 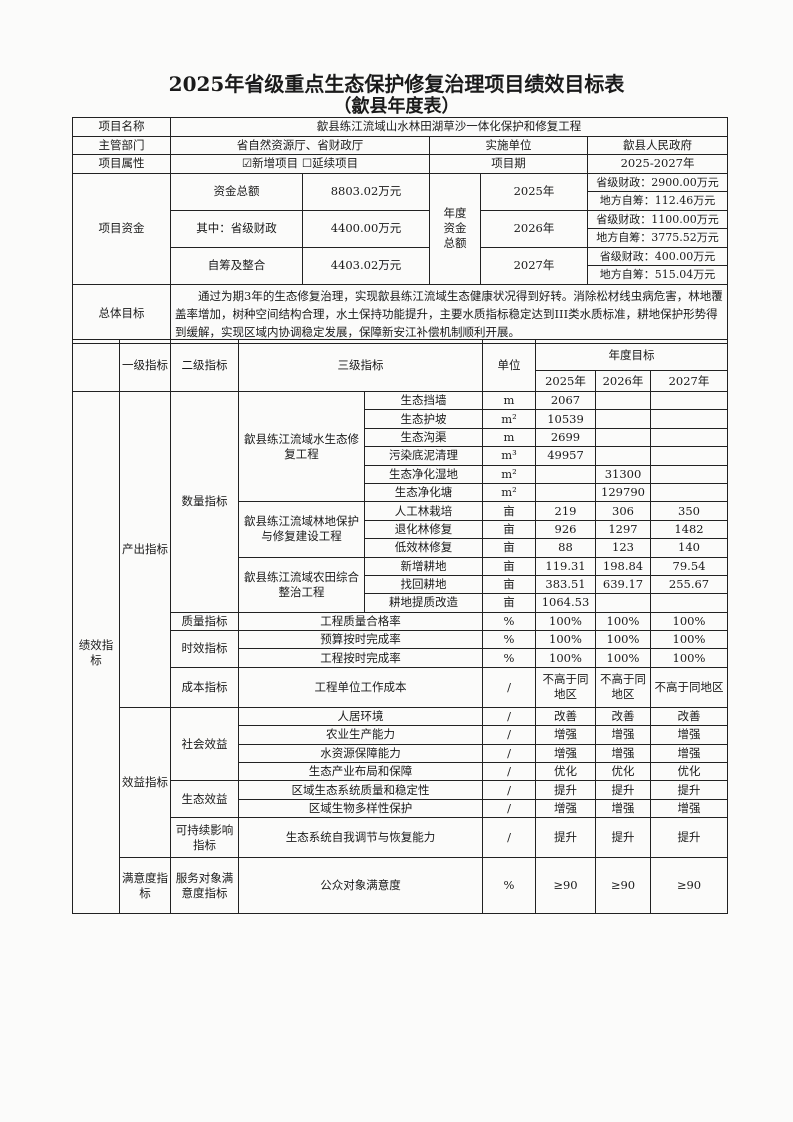 I want to click on level3-label: 生态净化湿地, so click(x=423, y=474).